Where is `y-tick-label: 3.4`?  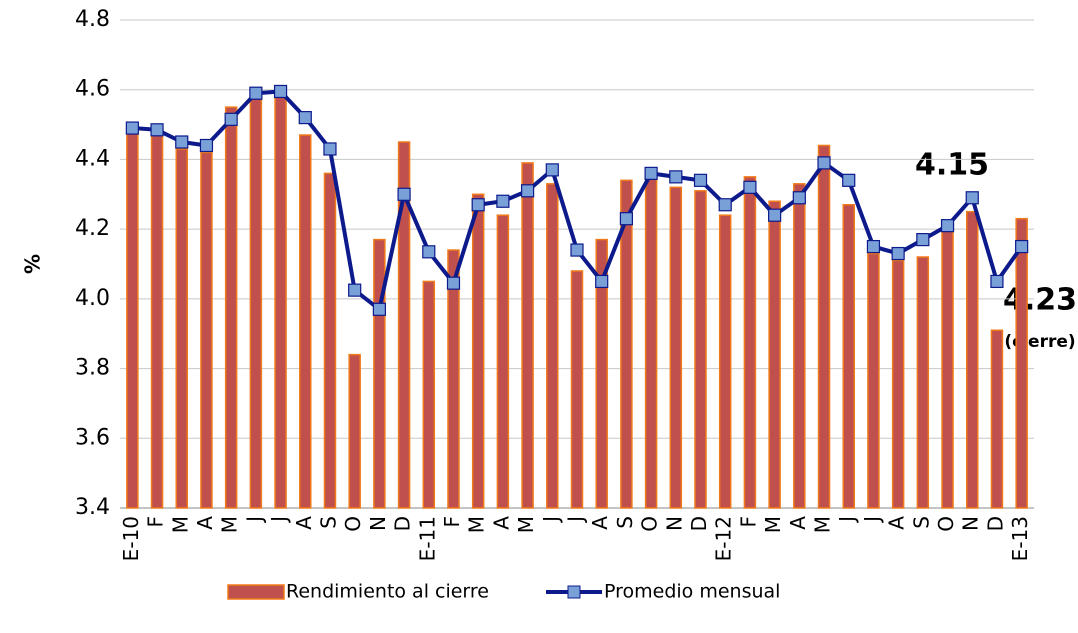 y-tick-label: 3.4 is located at coordinates (92, 507).